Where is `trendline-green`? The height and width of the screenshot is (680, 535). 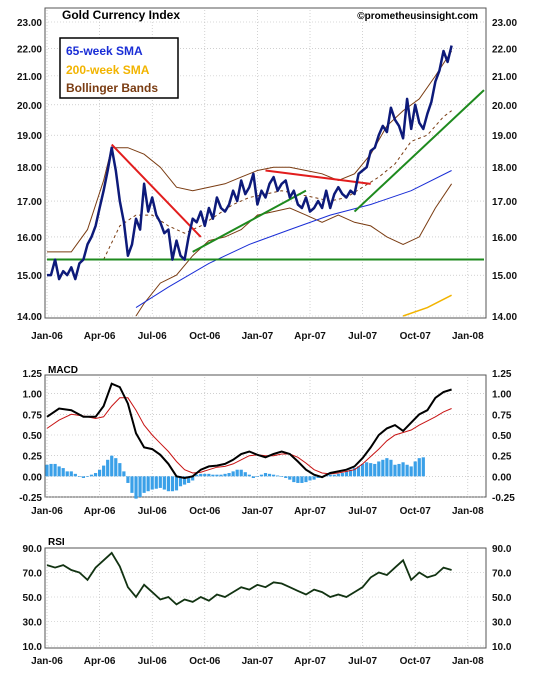 trendline-green is located at coordinates (419, 151).